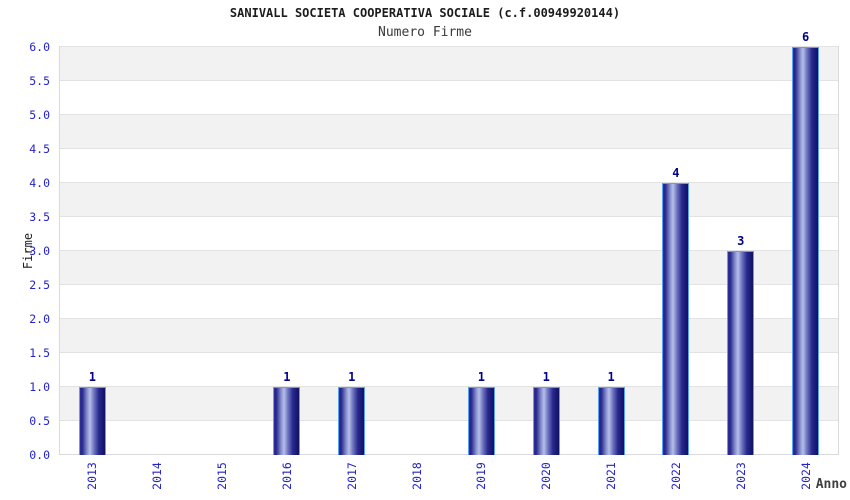  Describe the element at coordinates (546, 421) in the screenshot. I see `bar-2020` at that location.